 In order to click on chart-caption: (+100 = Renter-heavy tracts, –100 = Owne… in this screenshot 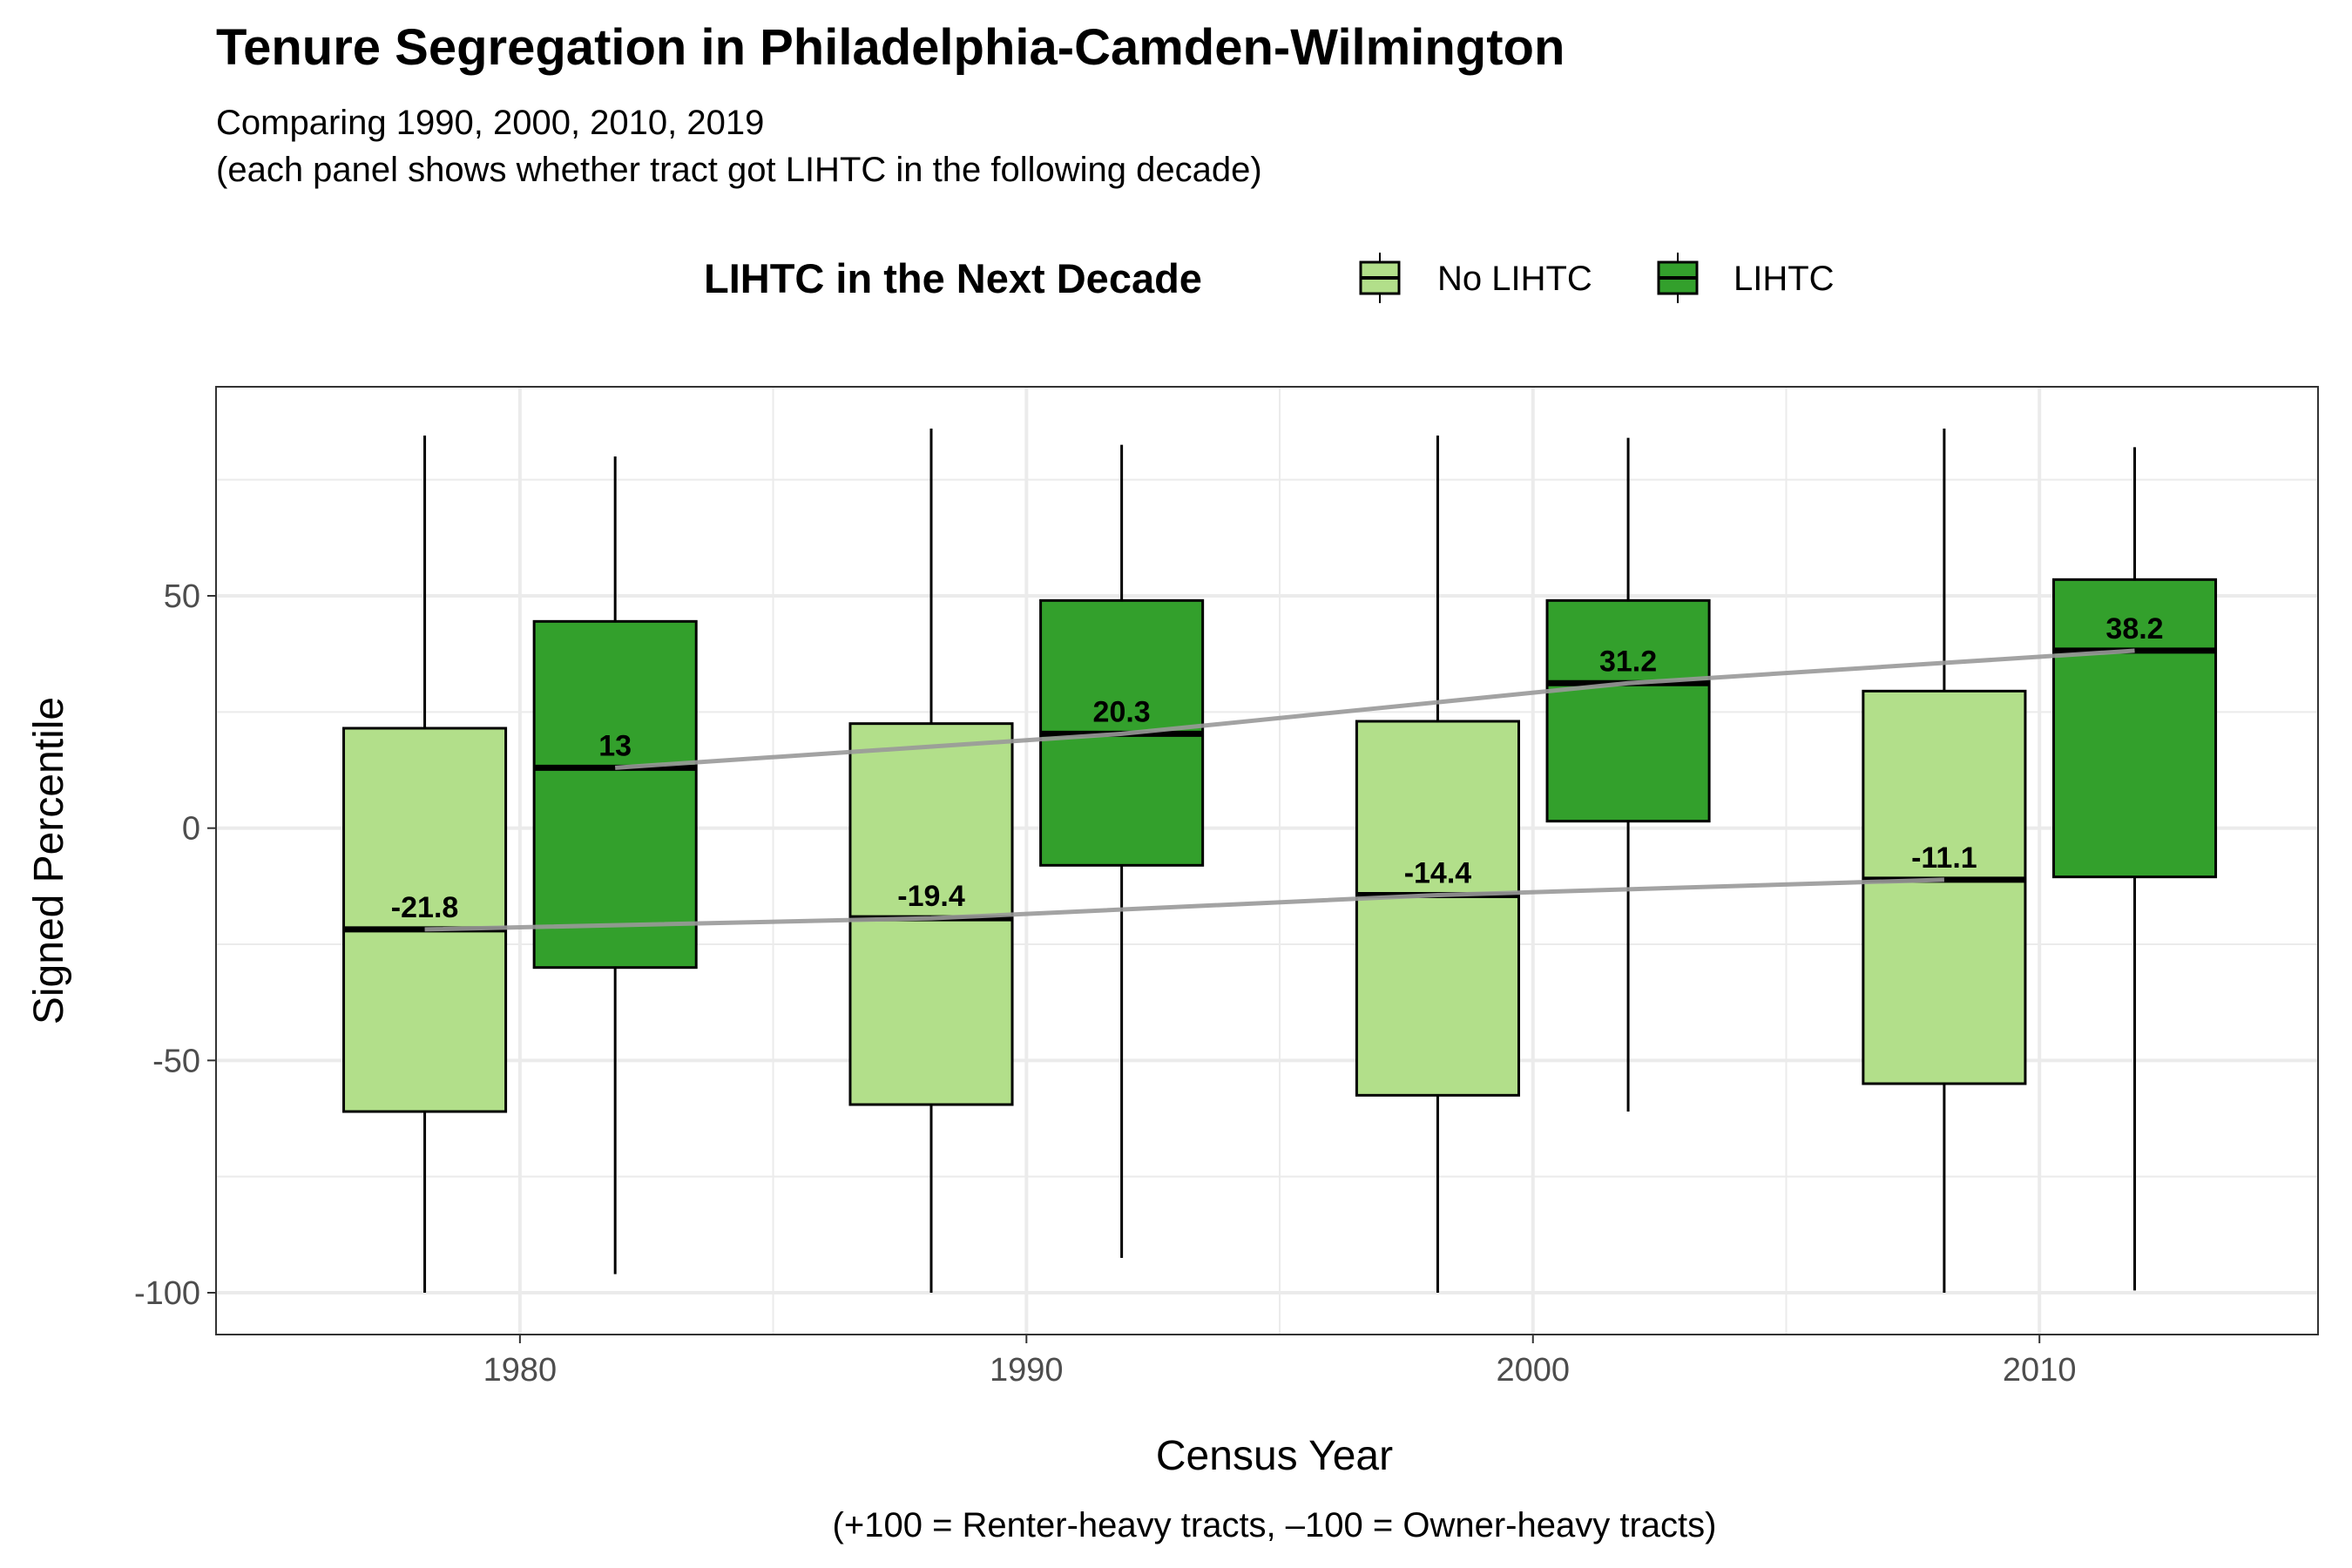, I will do `click(1275, 1525)`.